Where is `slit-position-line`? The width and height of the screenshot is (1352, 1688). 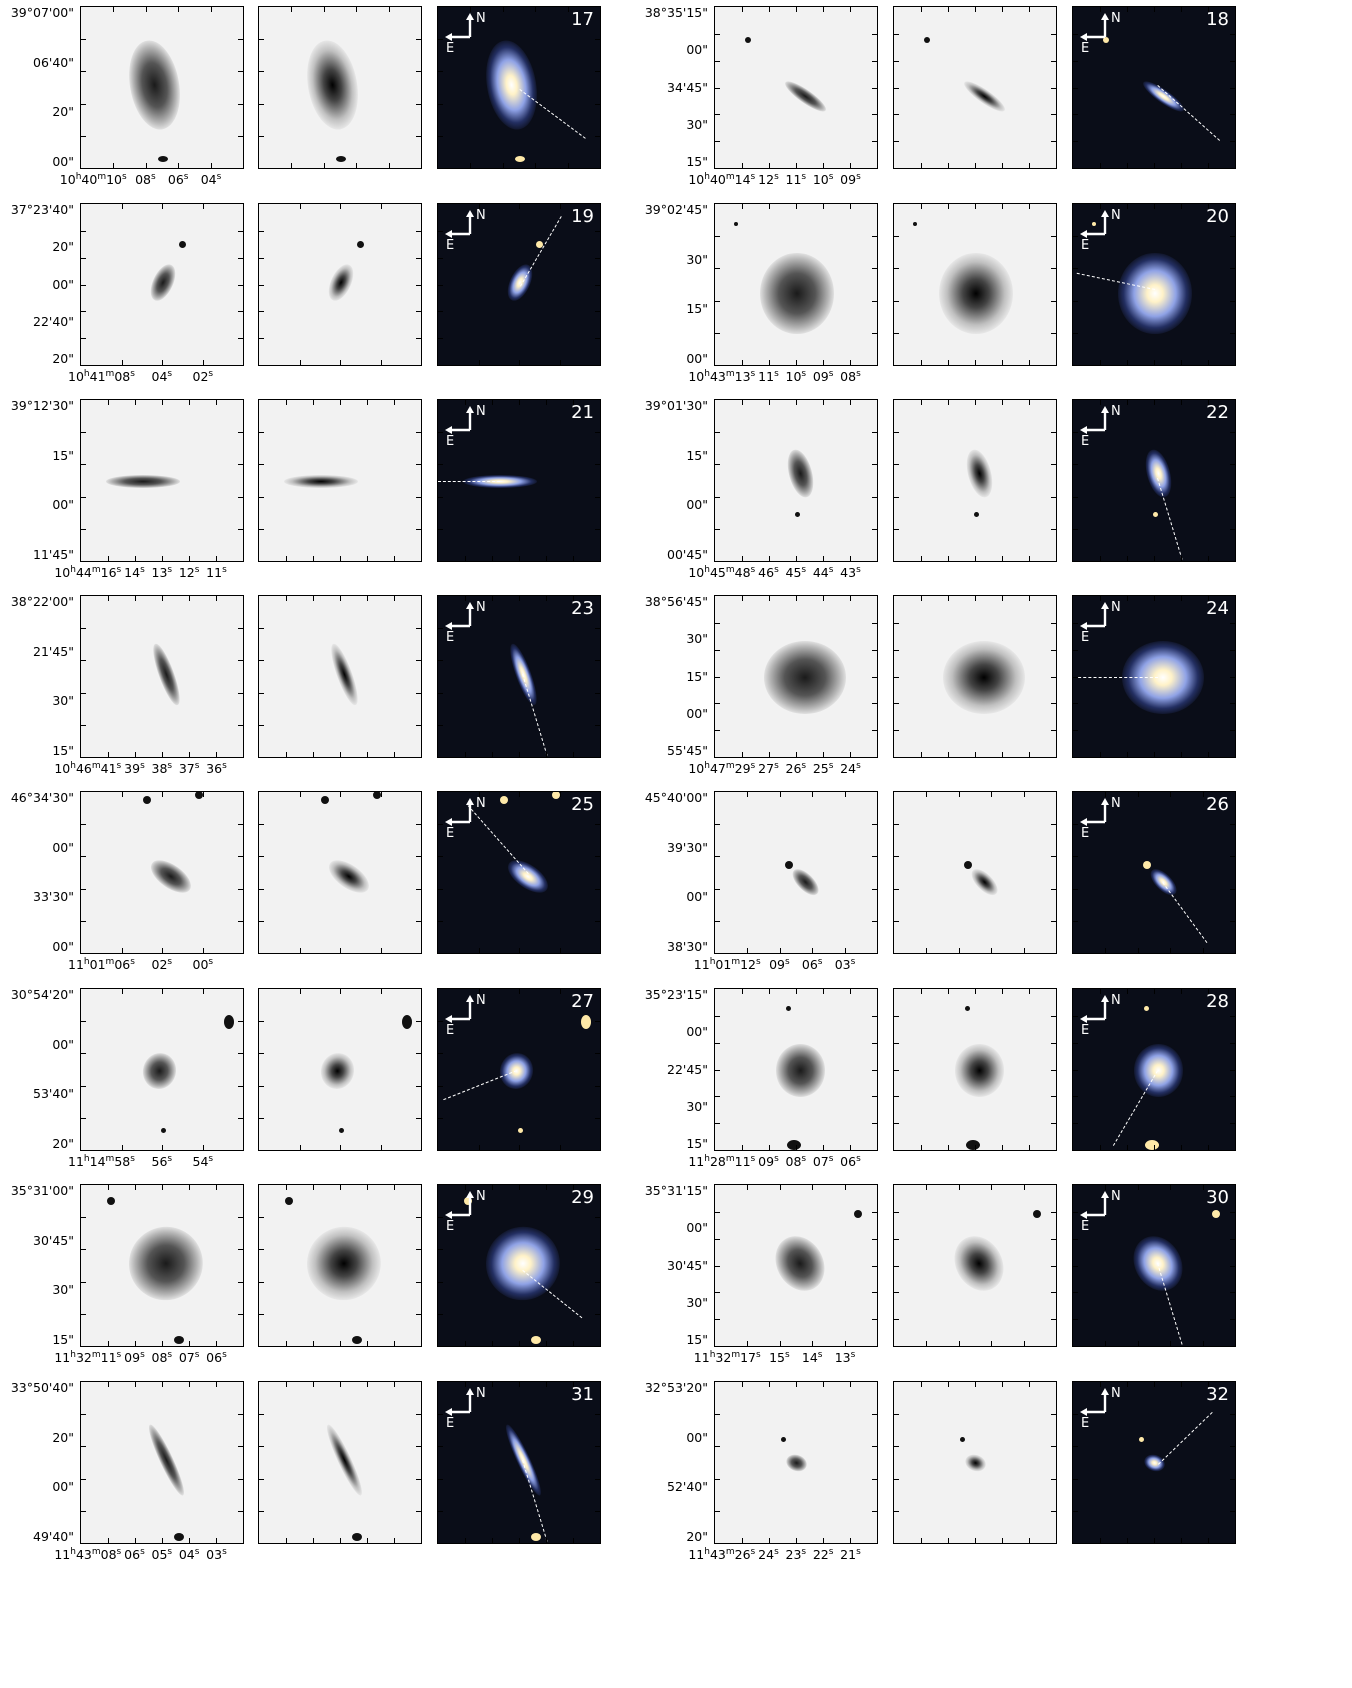 slit-position-line is located at coordinates (541, 251).